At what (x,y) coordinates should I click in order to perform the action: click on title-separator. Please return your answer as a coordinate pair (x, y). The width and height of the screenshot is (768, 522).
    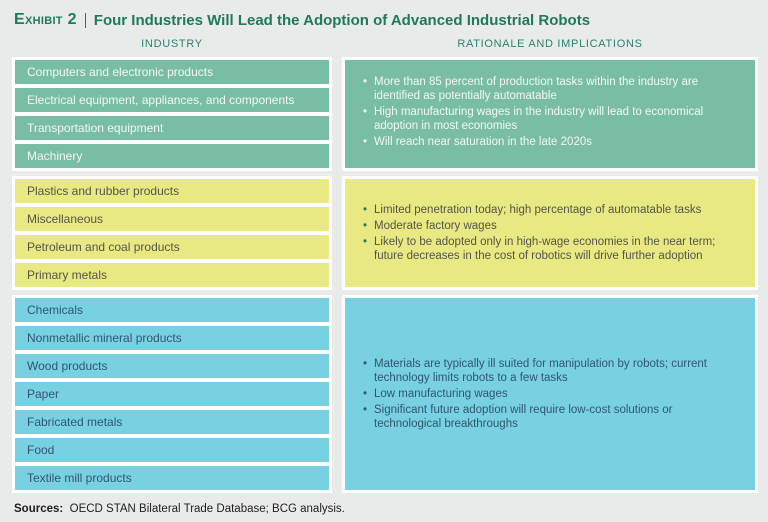
    Looking at the image, I should click on (85, 20).